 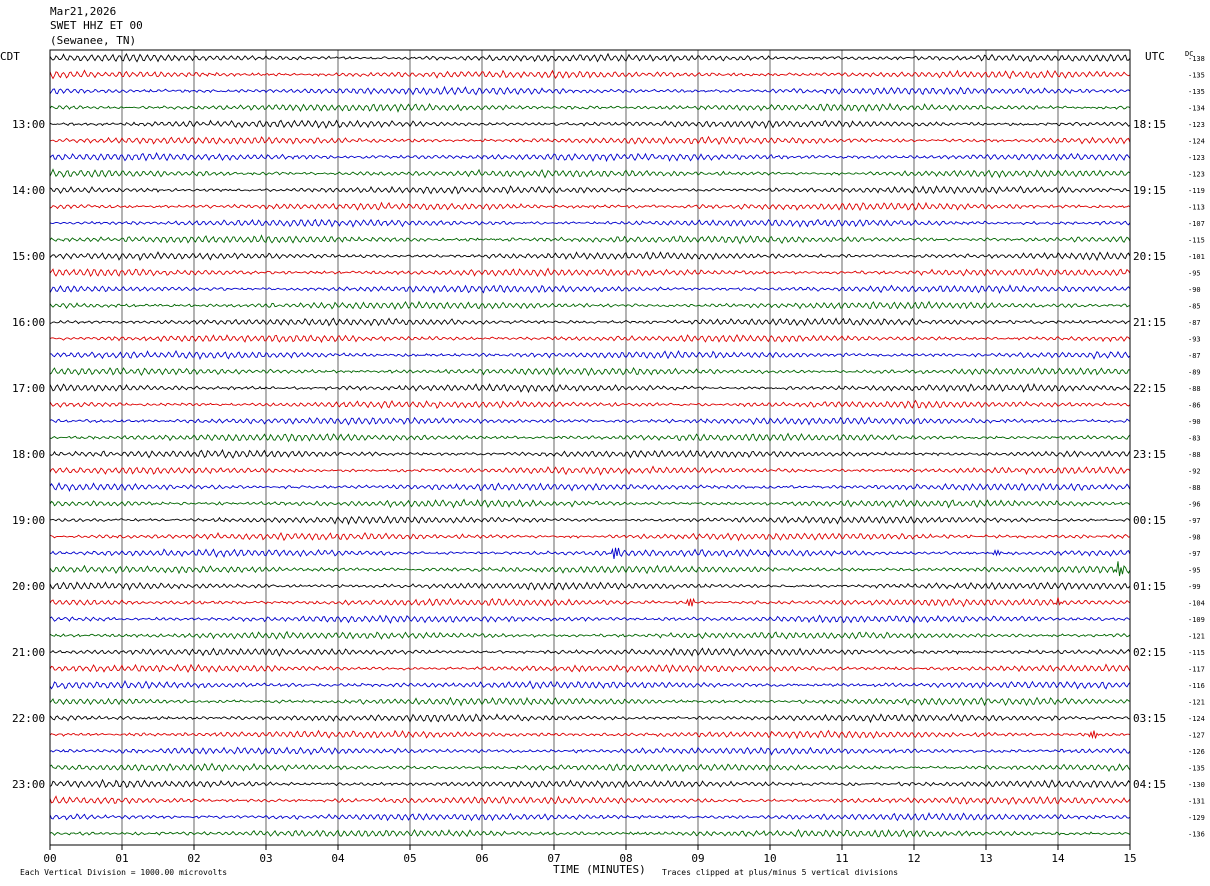 What do you see at coordinates (1149, 586) in the screenshot?
I see `utc-hour-label: 01:15` at bounding box center [1149, 586].